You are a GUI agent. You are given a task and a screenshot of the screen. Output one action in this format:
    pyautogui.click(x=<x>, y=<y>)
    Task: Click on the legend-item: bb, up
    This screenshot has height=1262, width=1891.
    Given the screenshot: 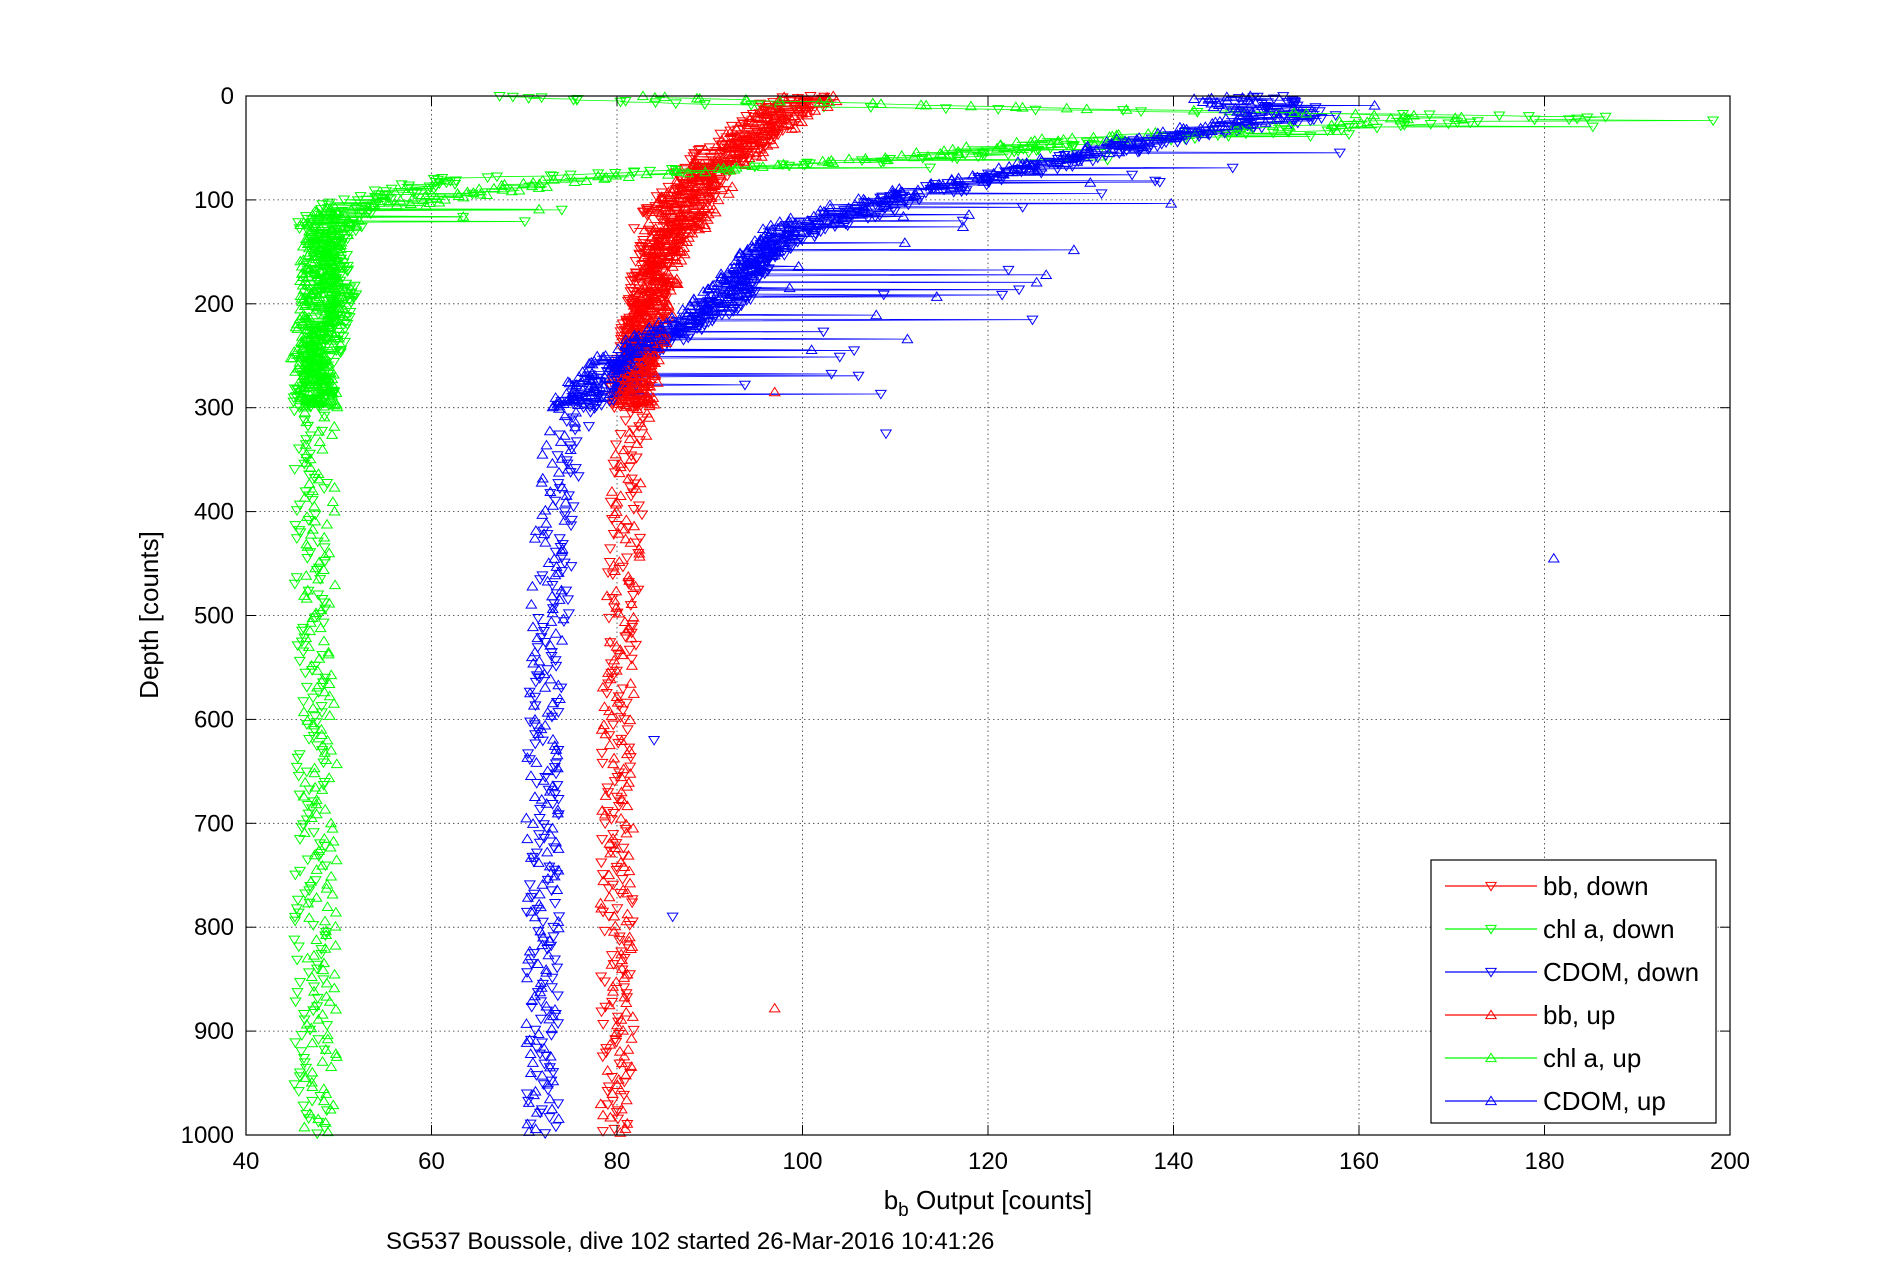 What is the action you would take?
    pyautogui.click(x=1530, y=1015)
    